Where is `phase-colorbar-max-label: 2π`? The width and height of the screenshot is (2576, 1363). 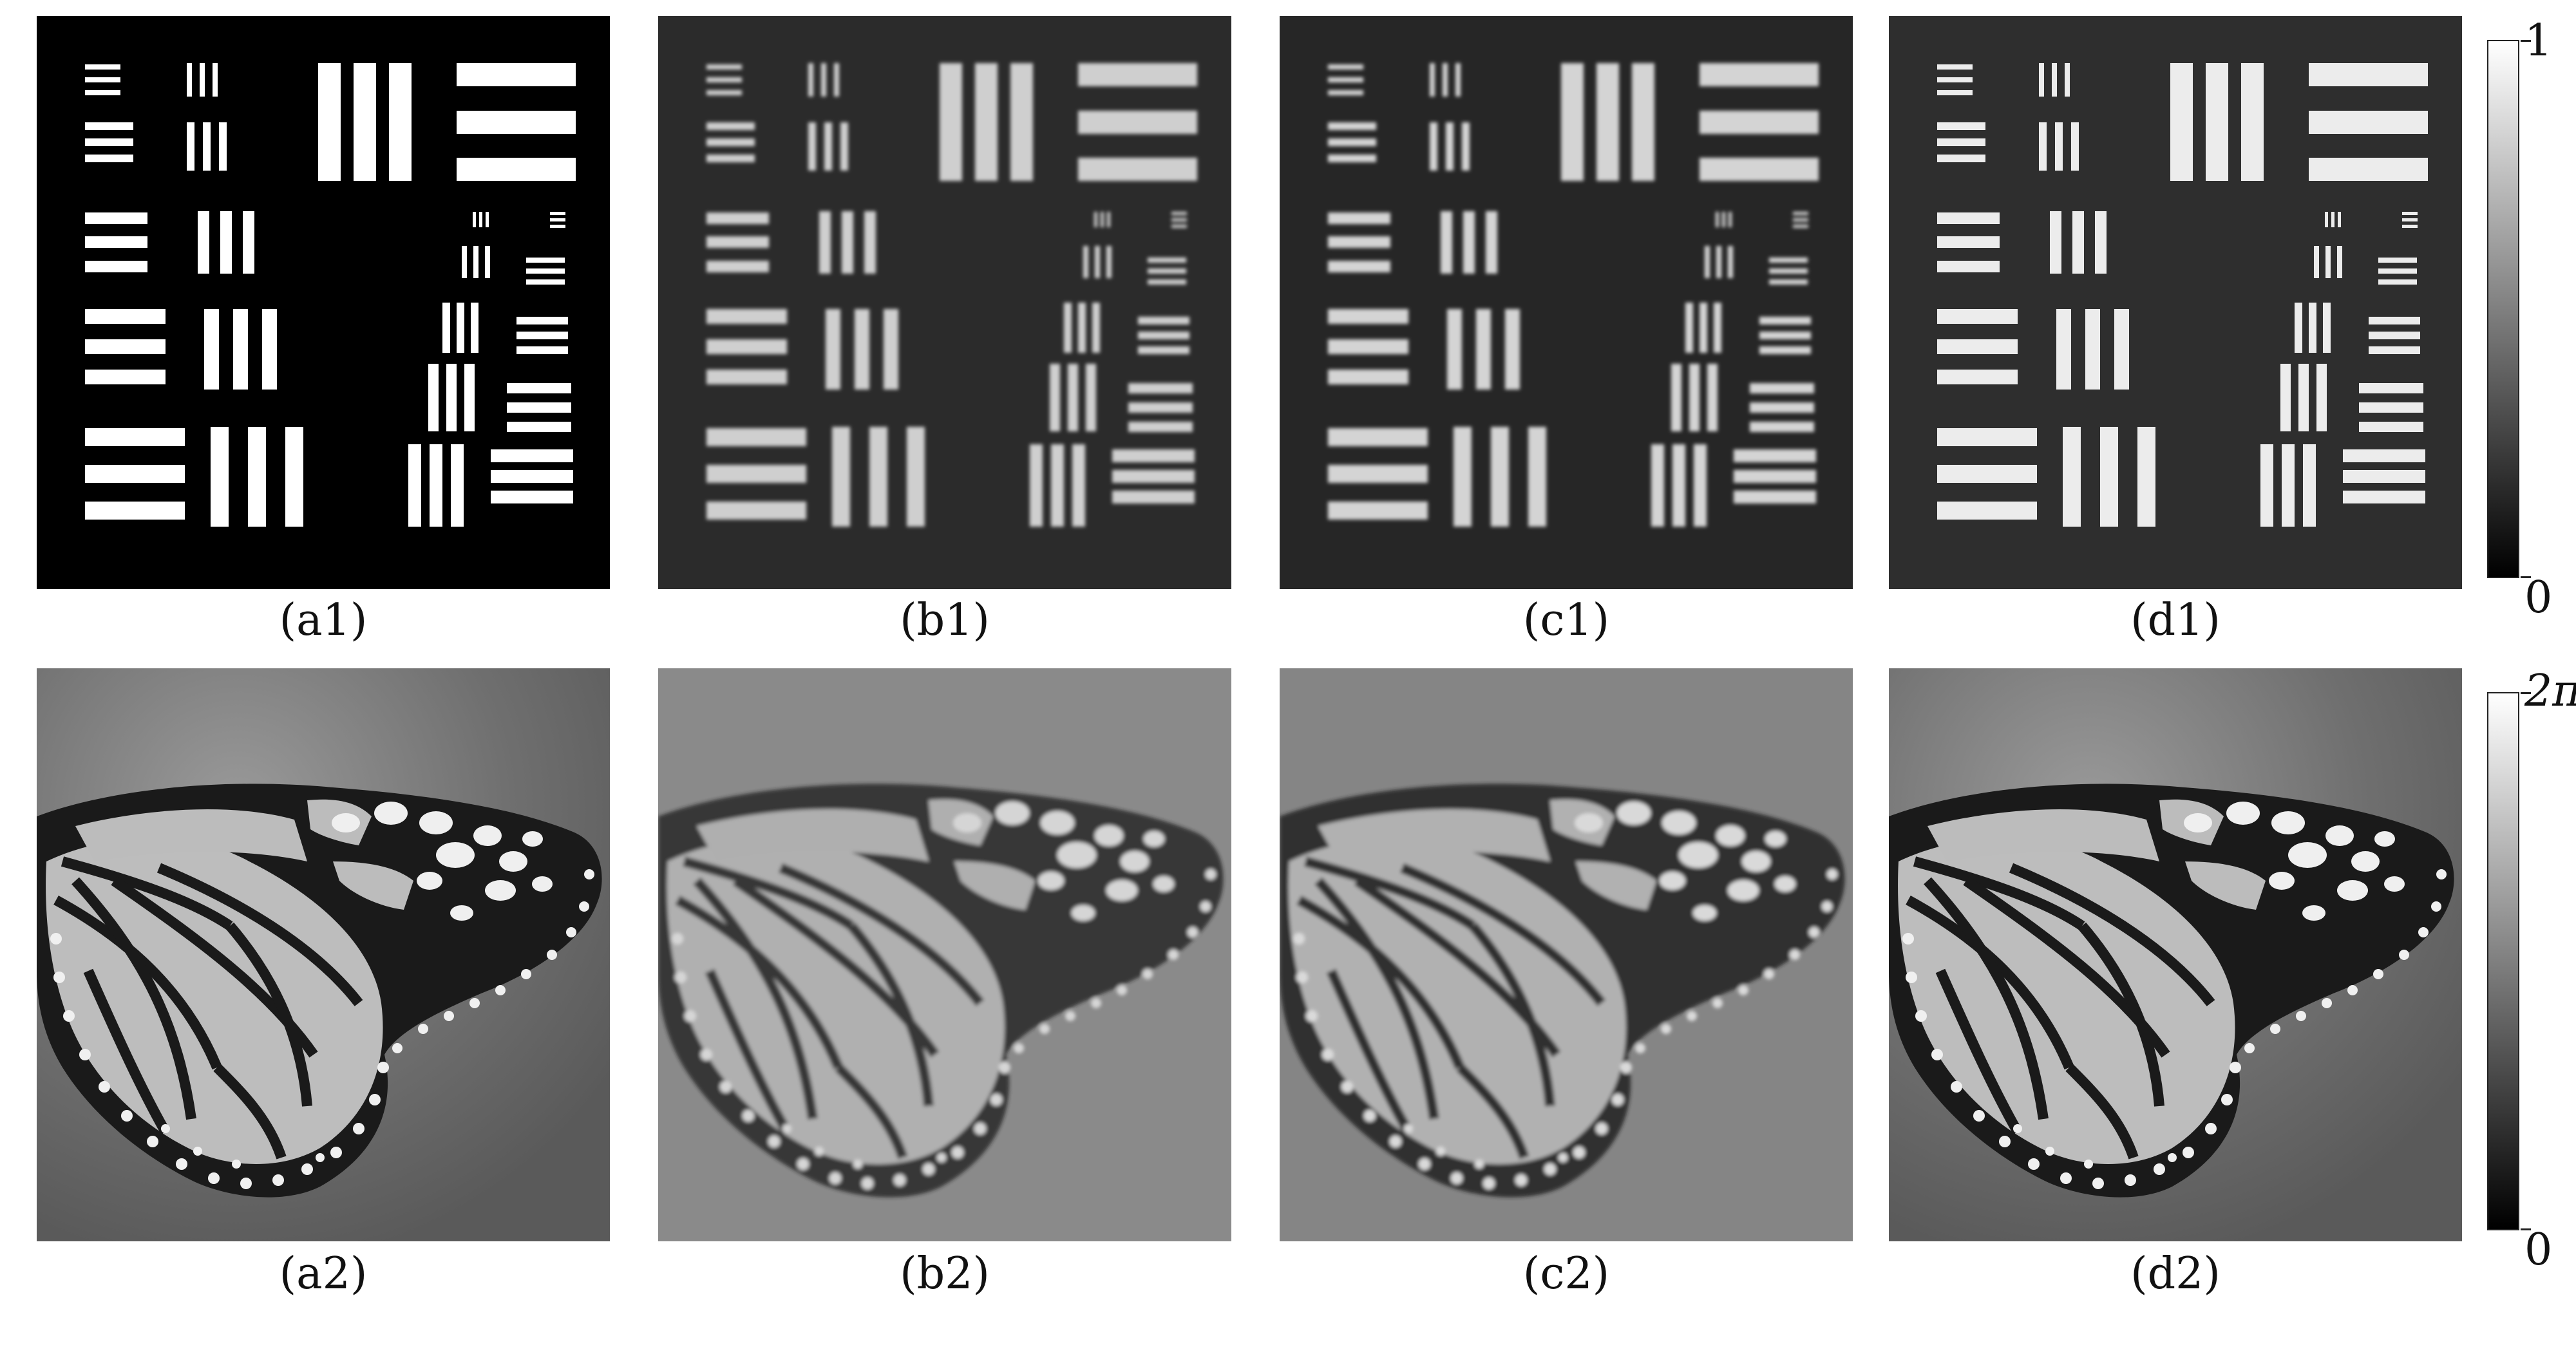 phase-colorbar-max-label: 2π is located at coordinates (2550, 691).